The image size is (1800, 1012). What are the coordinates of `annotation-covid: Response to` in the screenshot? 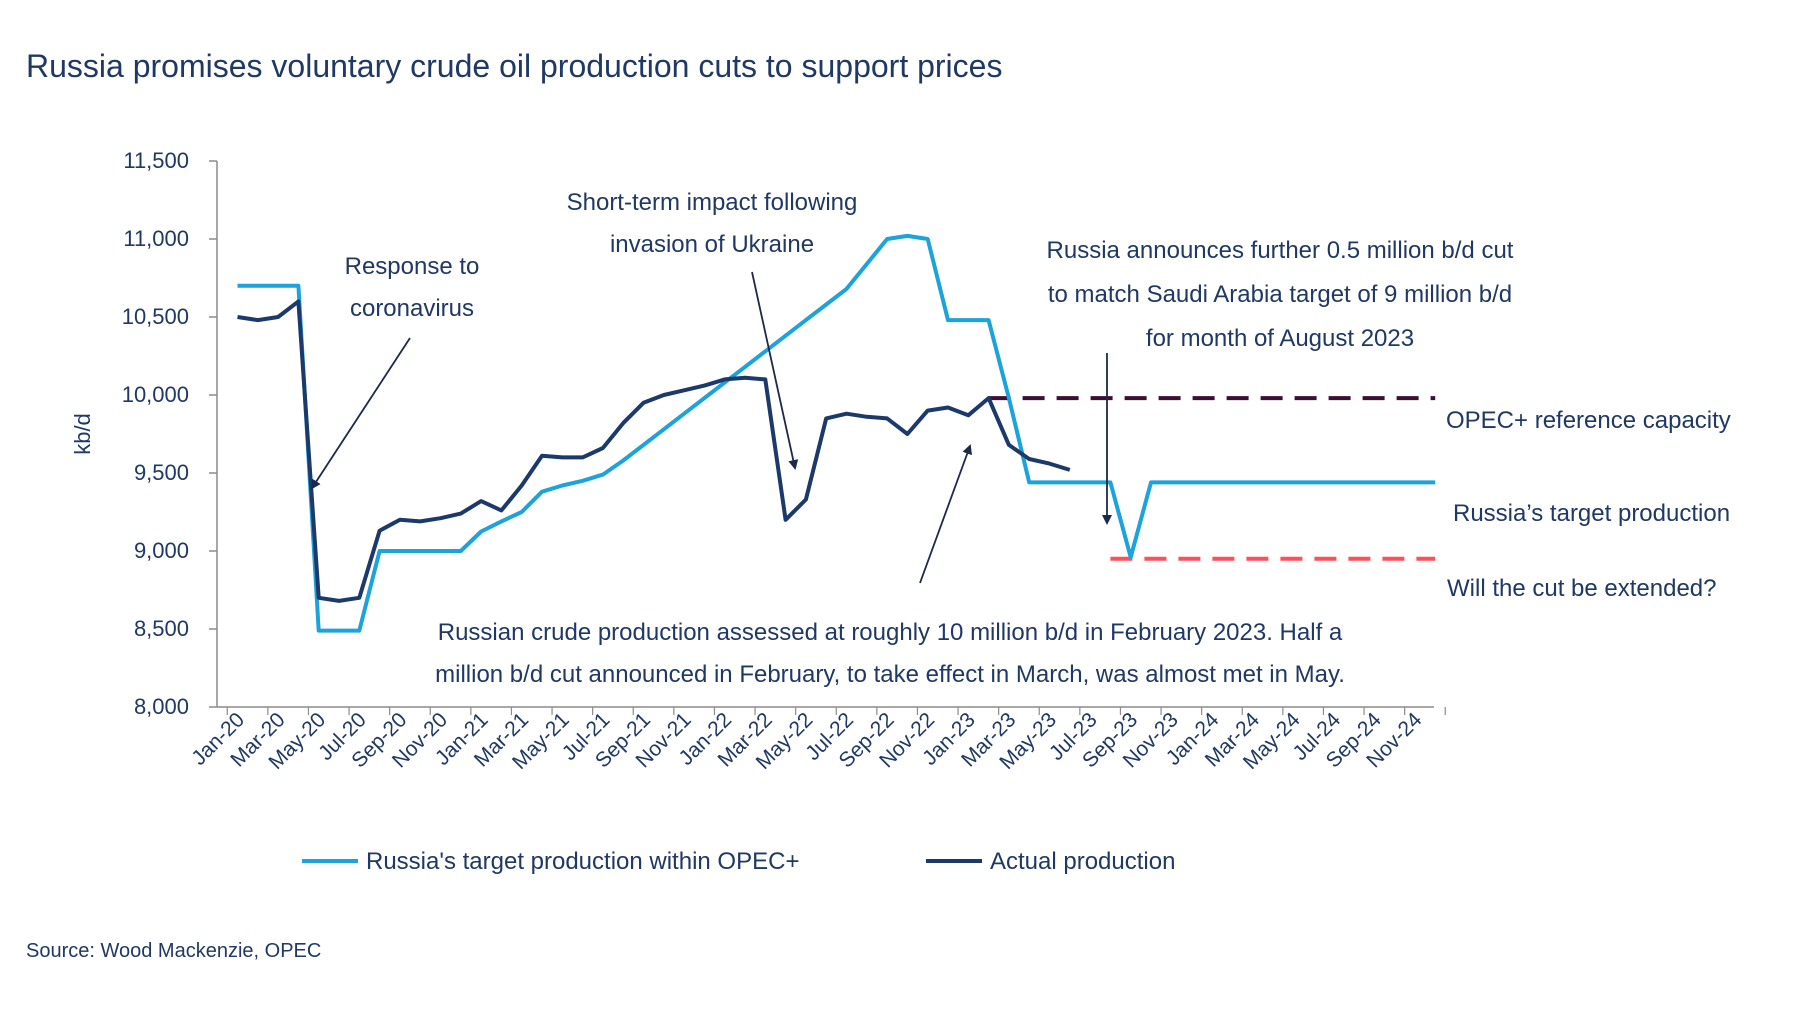 It's located at (412, 266).